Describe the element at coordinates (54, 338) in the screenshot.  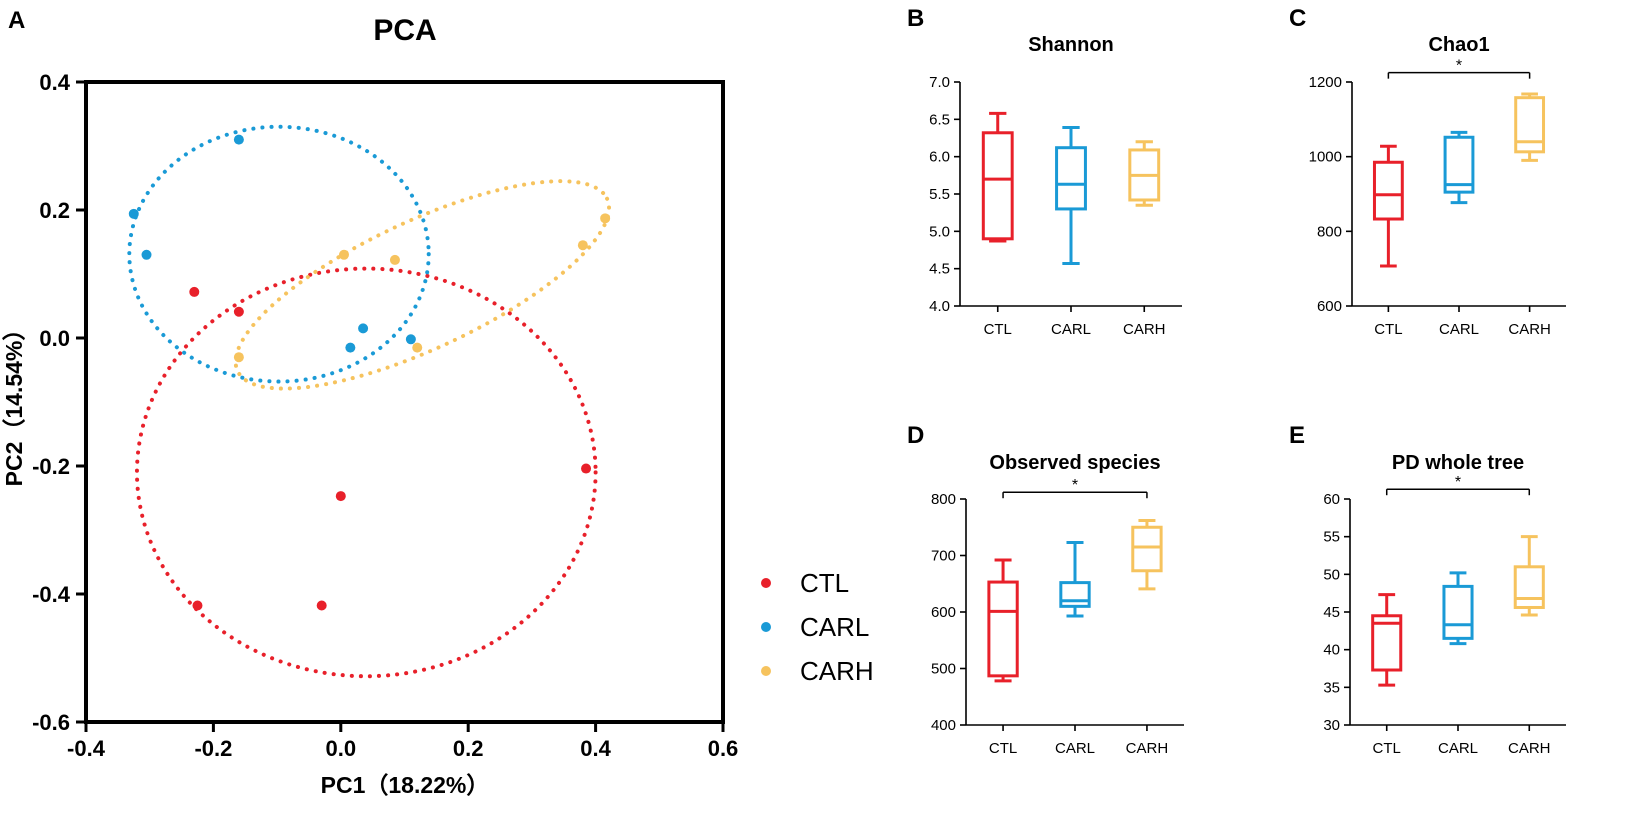
I see `y-tick-label: 0.0` at that location.